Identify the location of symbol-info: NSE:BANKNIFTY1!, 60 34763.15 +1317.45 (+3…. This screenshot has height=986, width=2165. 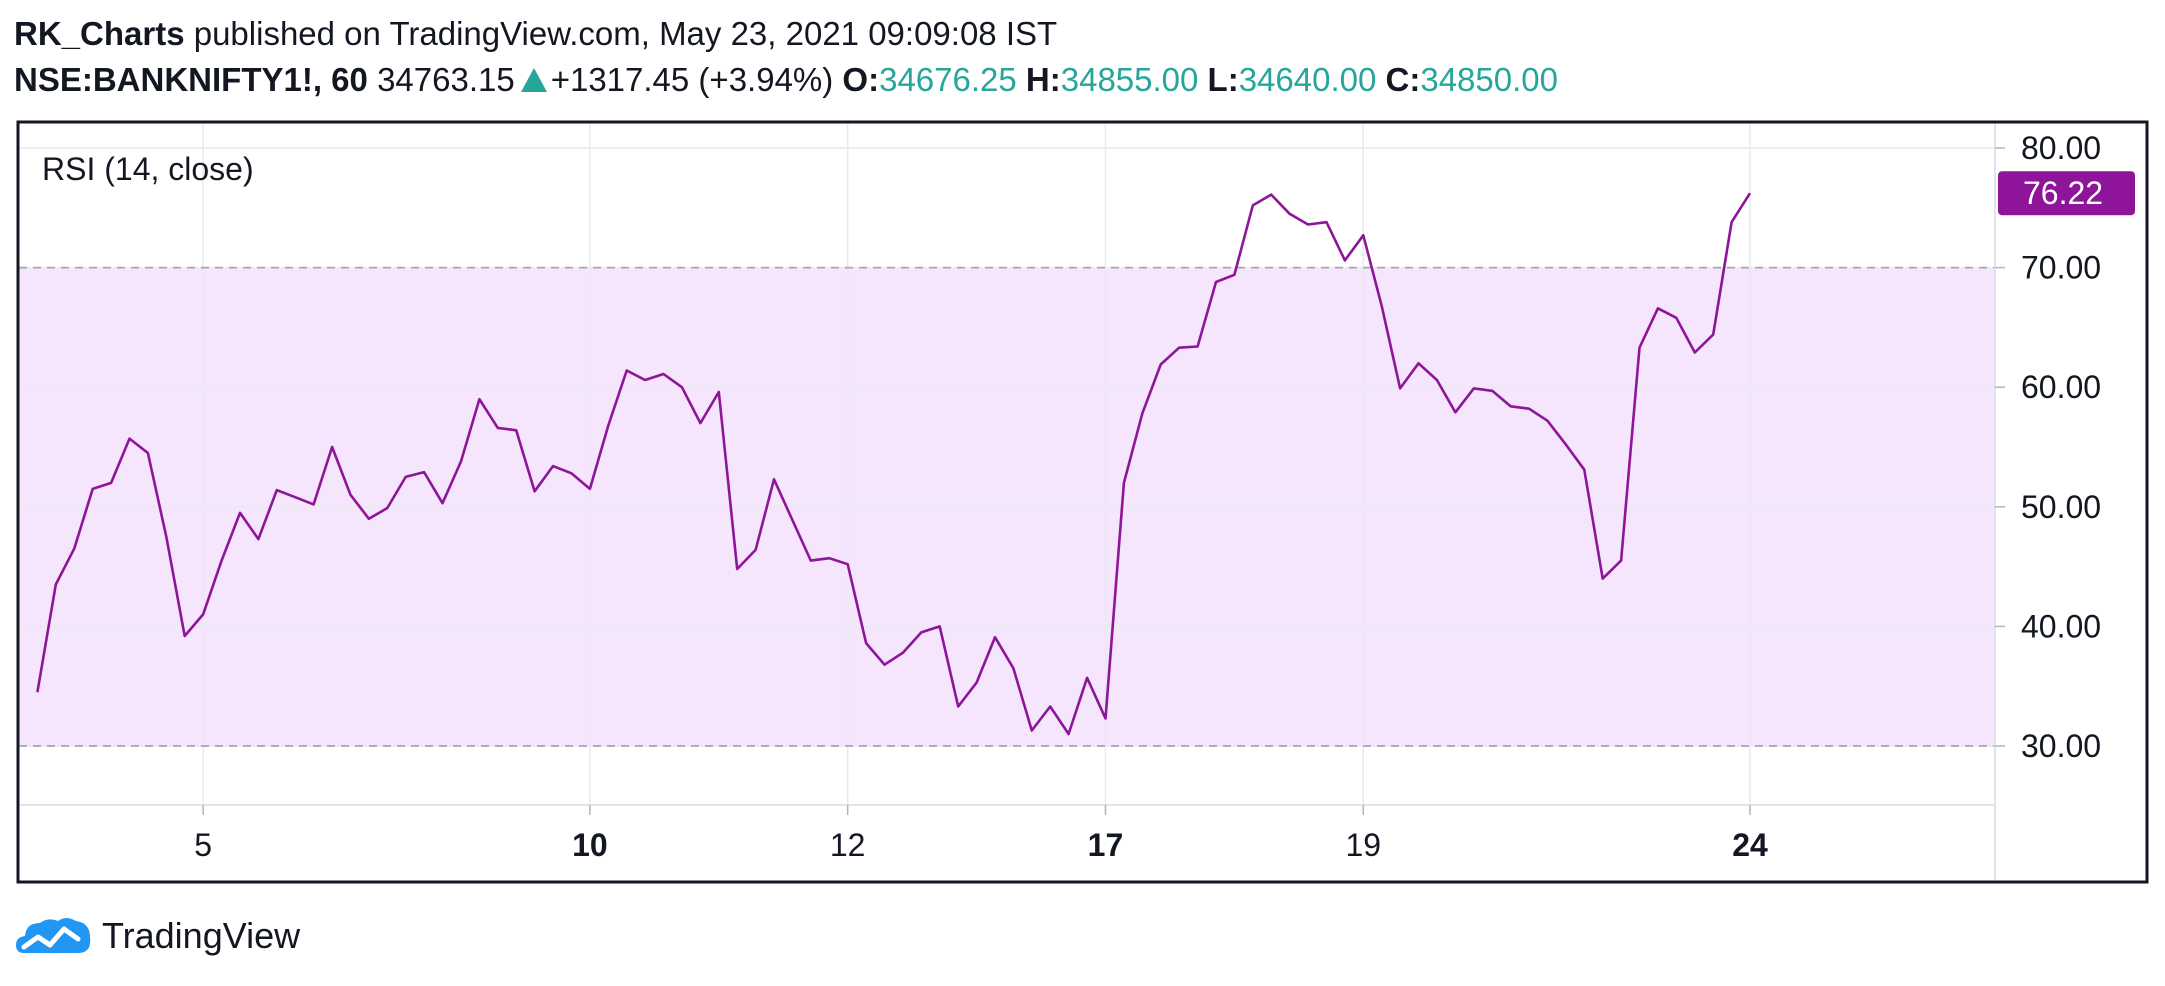
(1079, 80).